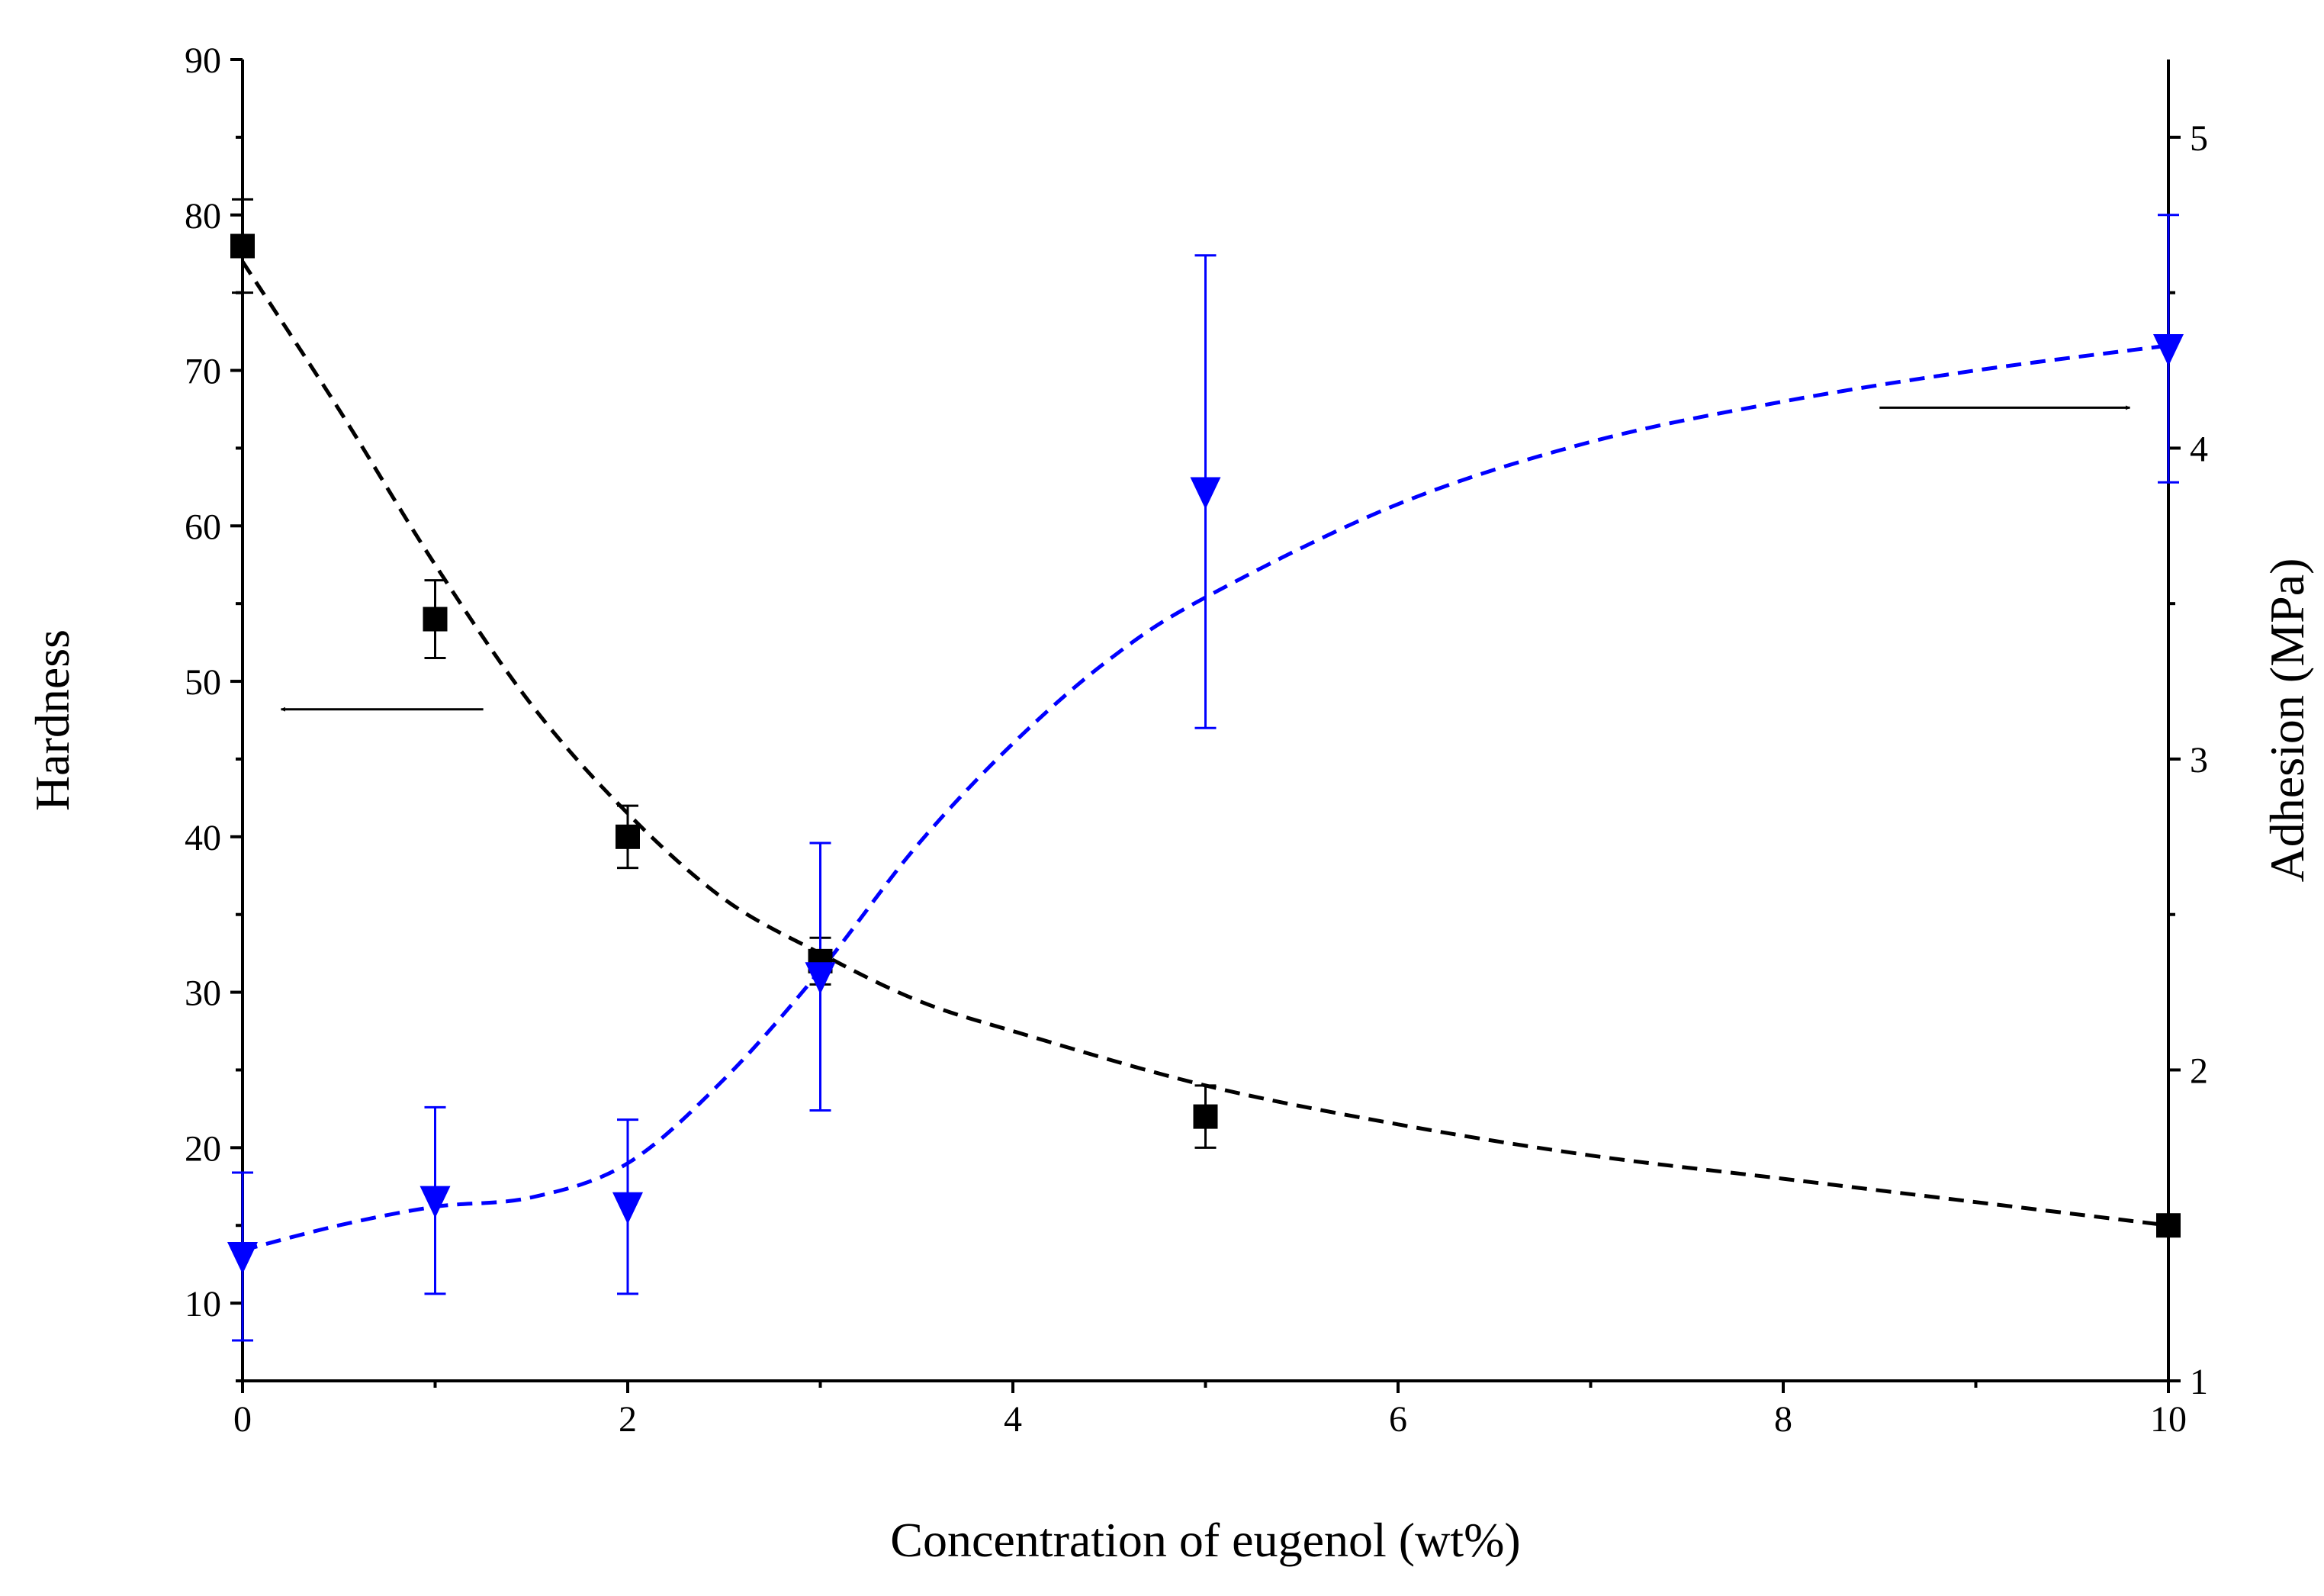  What do you see at coordinates (242, 1419) in the screenshot?
I see `x-tick-label: 0` at bounding box center [242, 1419].